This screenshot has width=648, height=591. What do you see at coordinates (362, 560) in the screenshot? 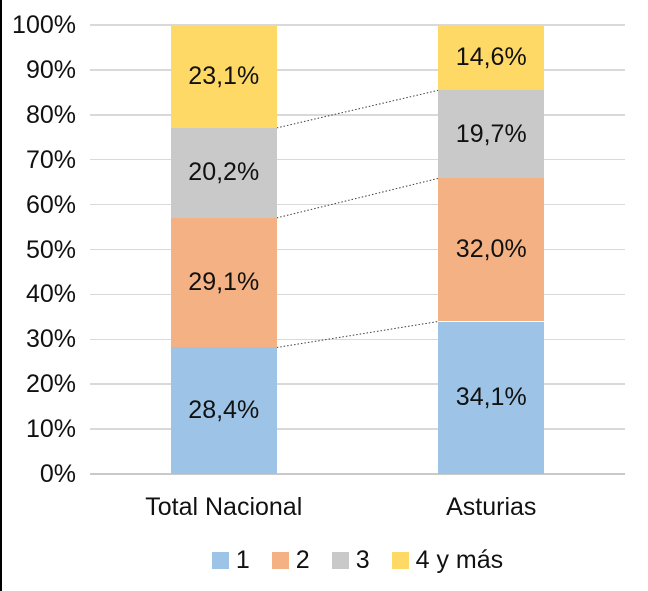
I see `legend-label: 3` at bounding box center [362, 560].